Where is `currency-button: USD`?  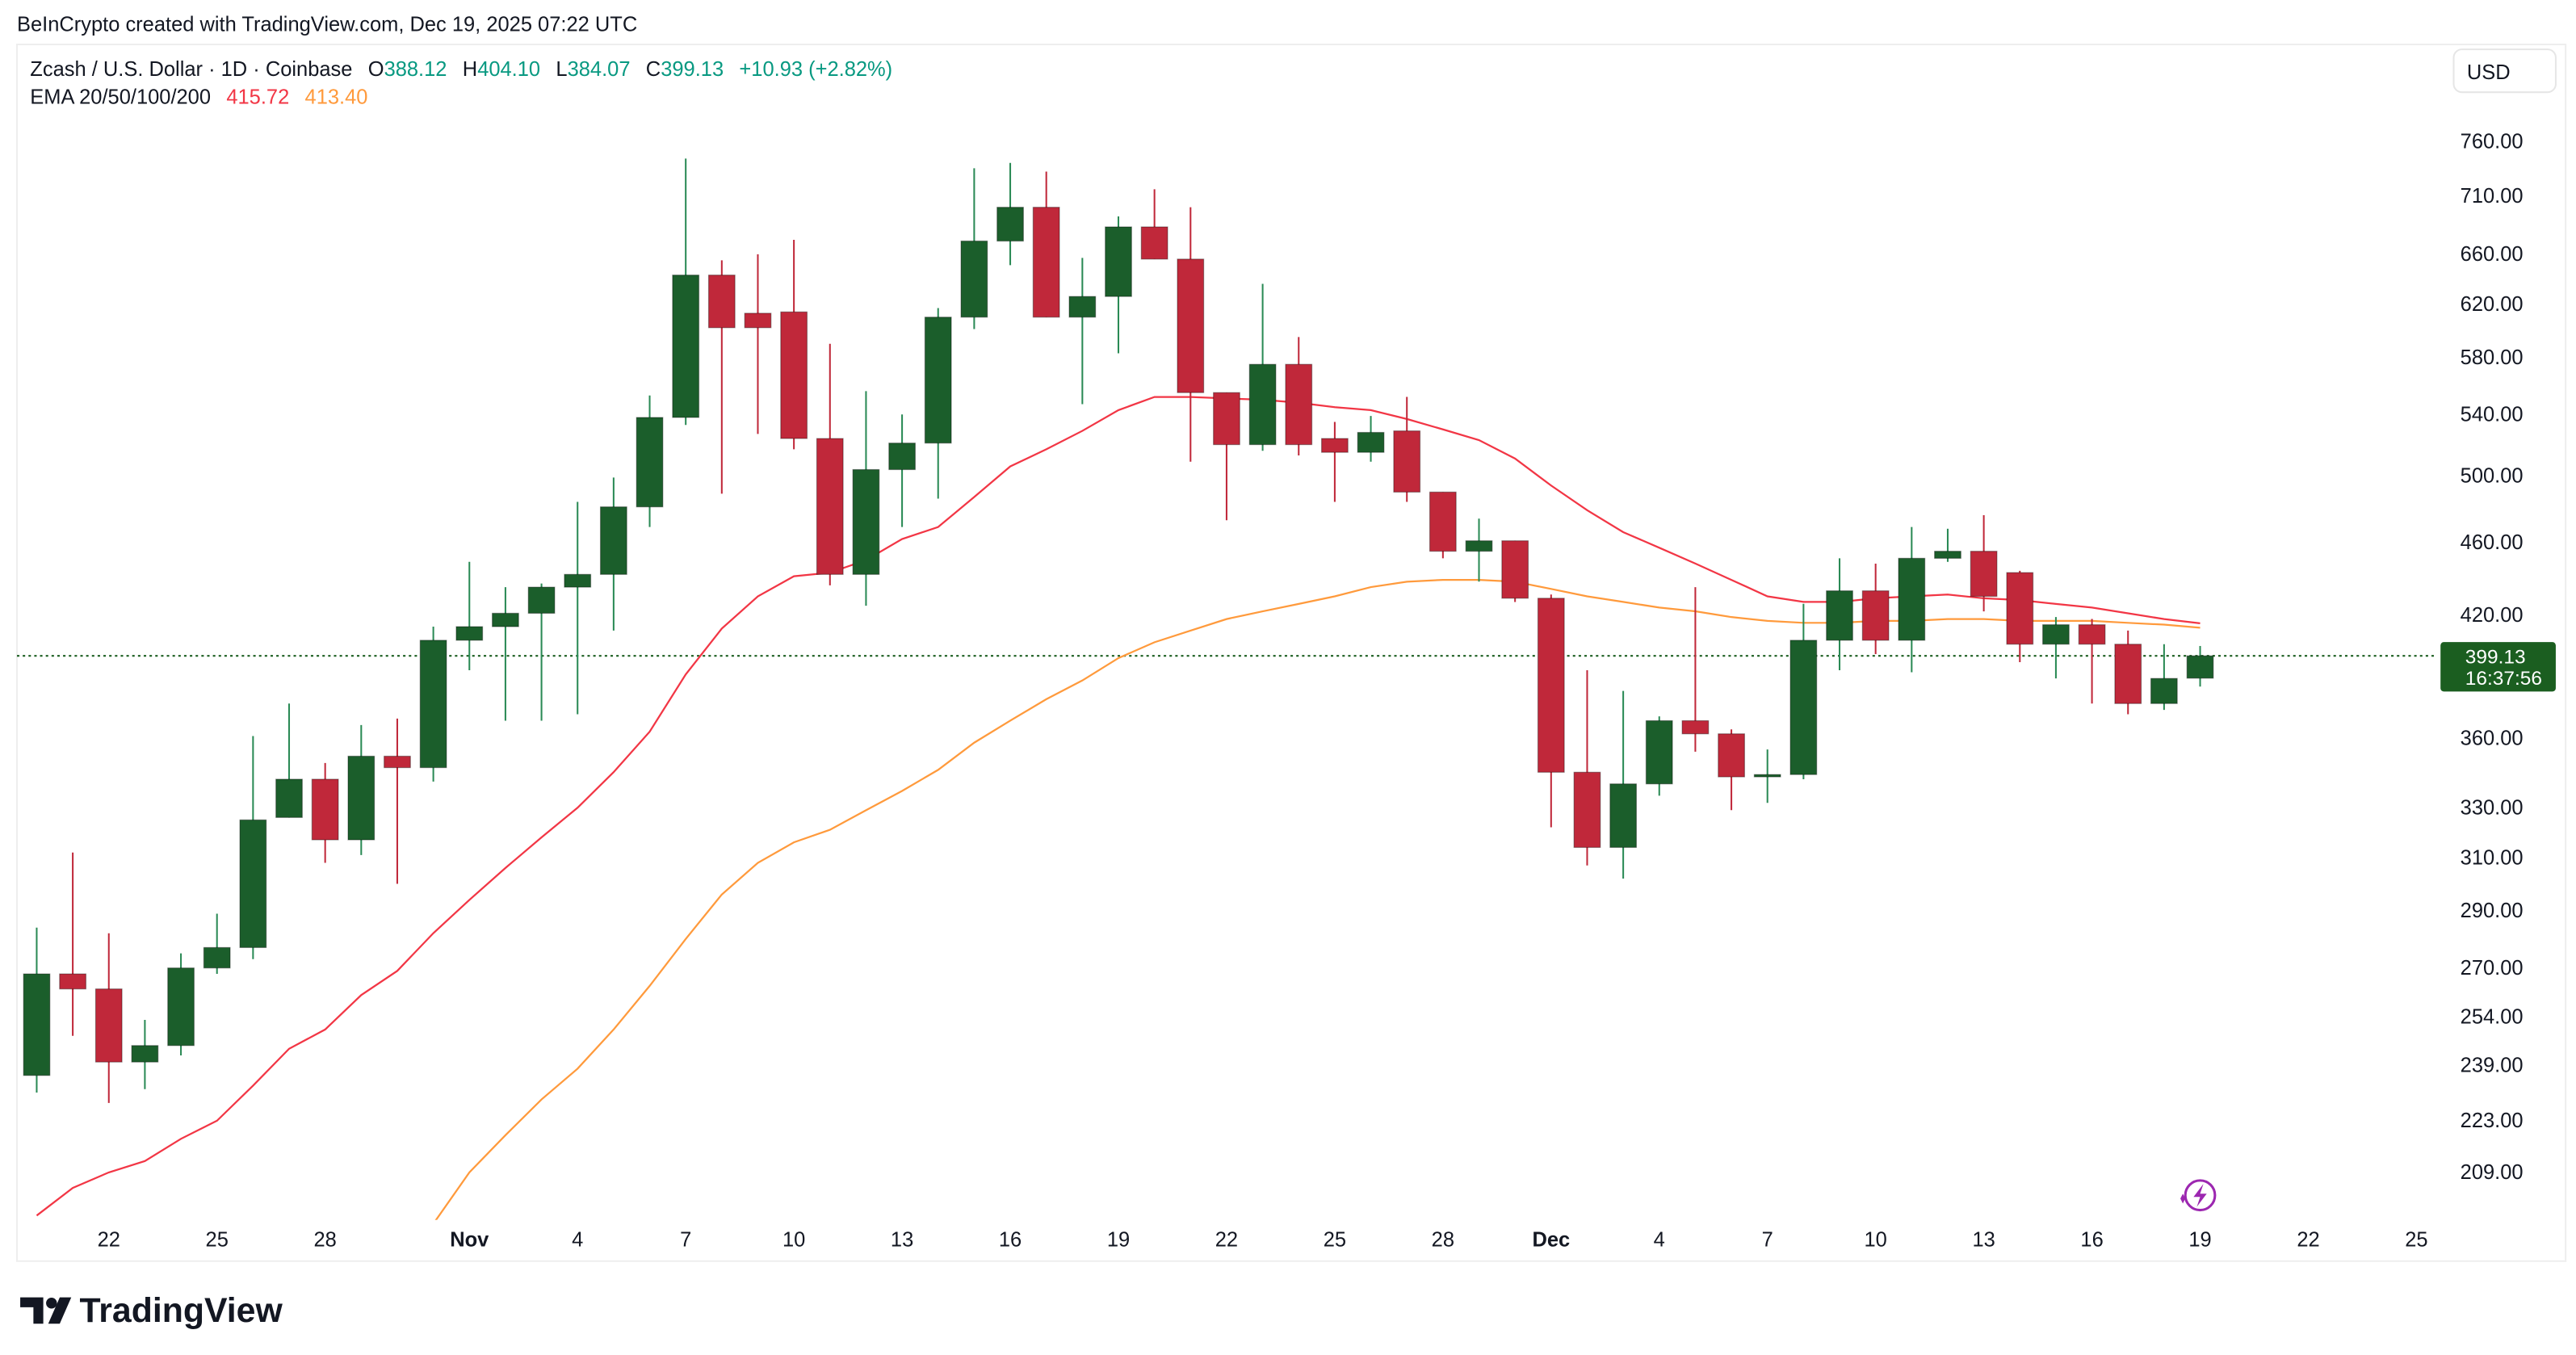 currency-button: USD is located at coordinates (2504, 71).